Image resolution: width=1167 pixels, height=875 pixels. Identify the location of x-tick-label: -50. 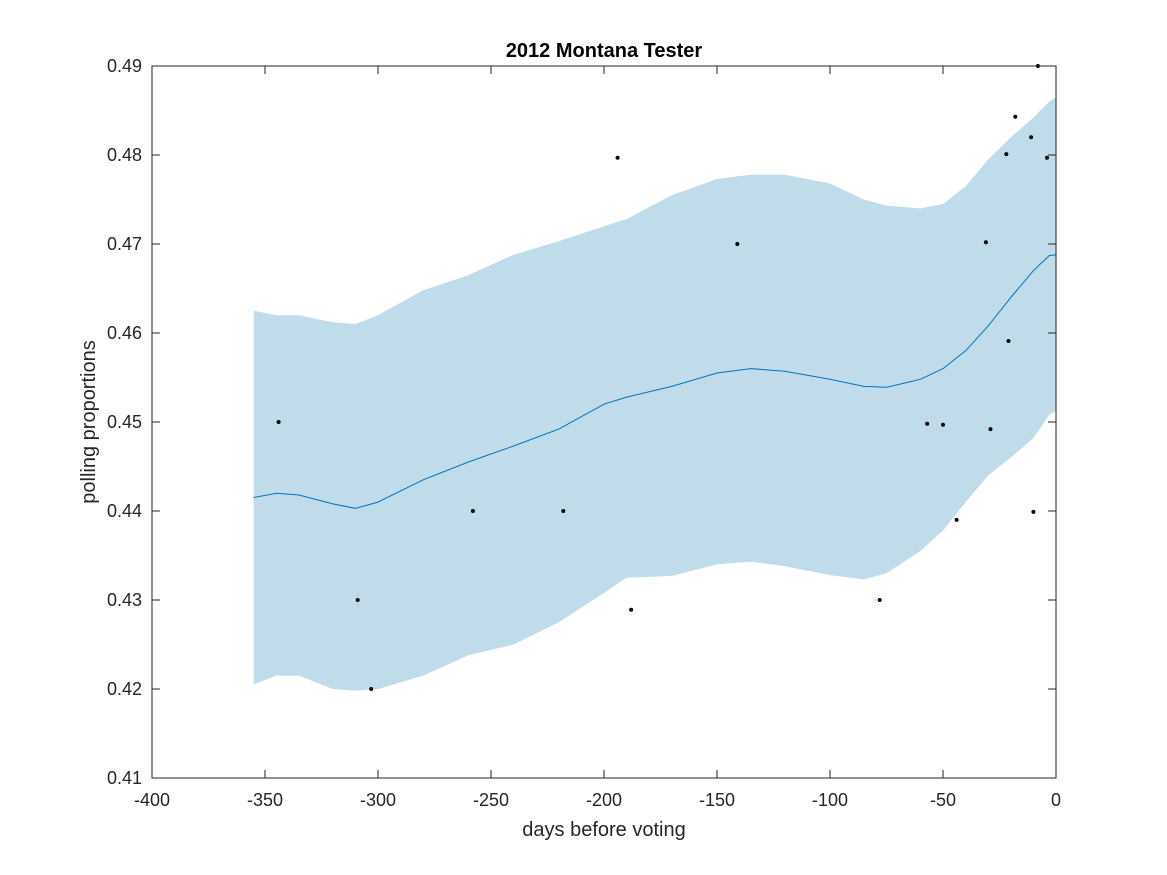
(943, 800).